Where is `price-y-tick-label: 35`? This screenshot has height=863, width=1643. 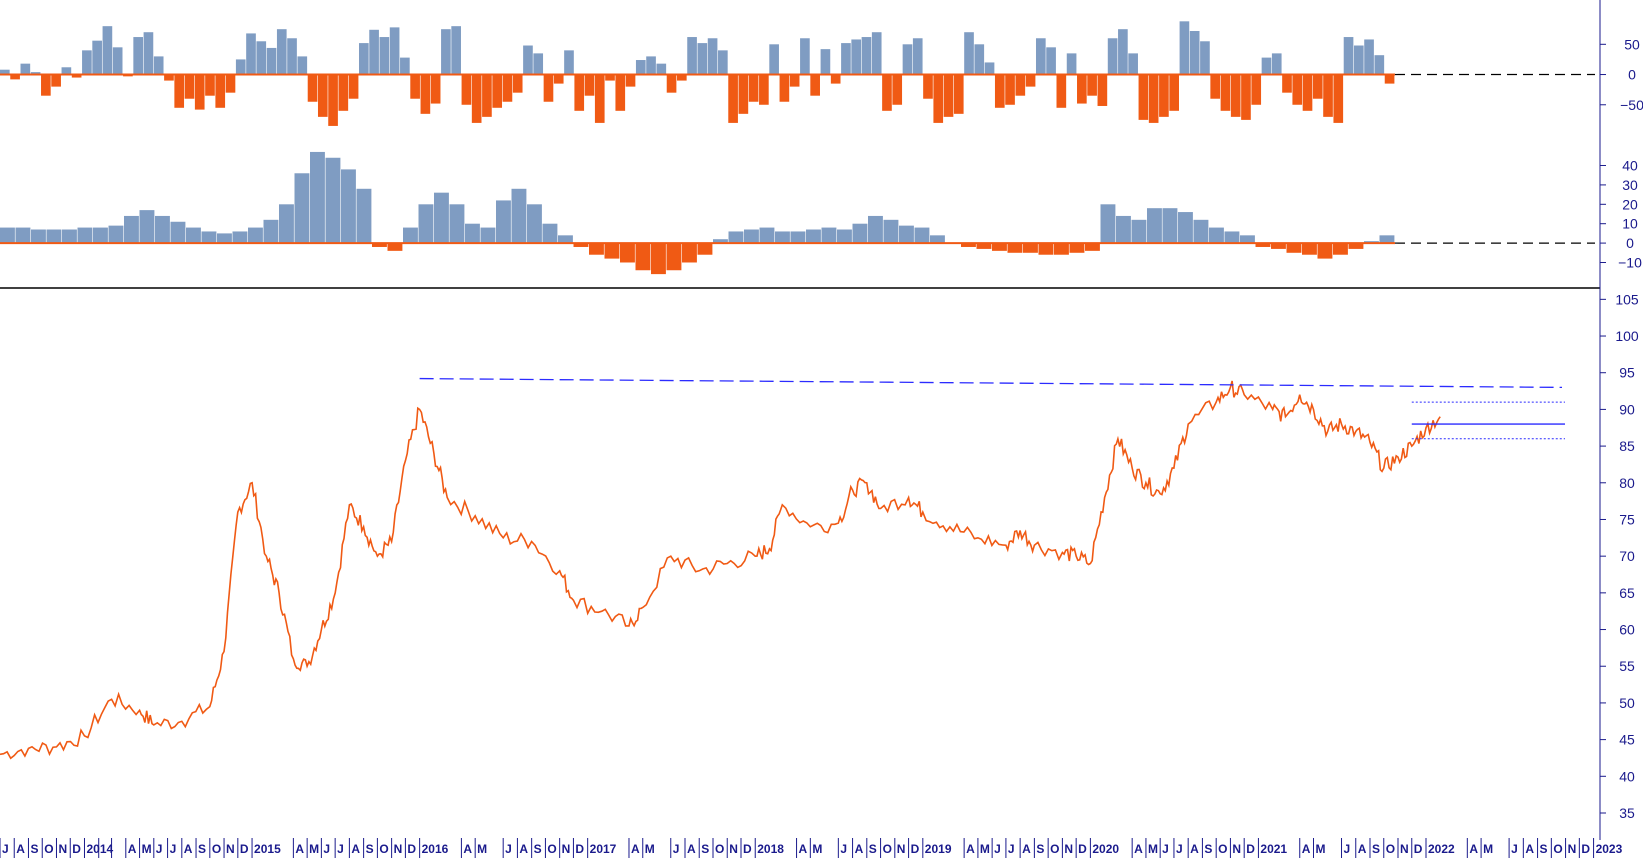 price-y-tick-label: 35 is located at coordinates (1627, 813).